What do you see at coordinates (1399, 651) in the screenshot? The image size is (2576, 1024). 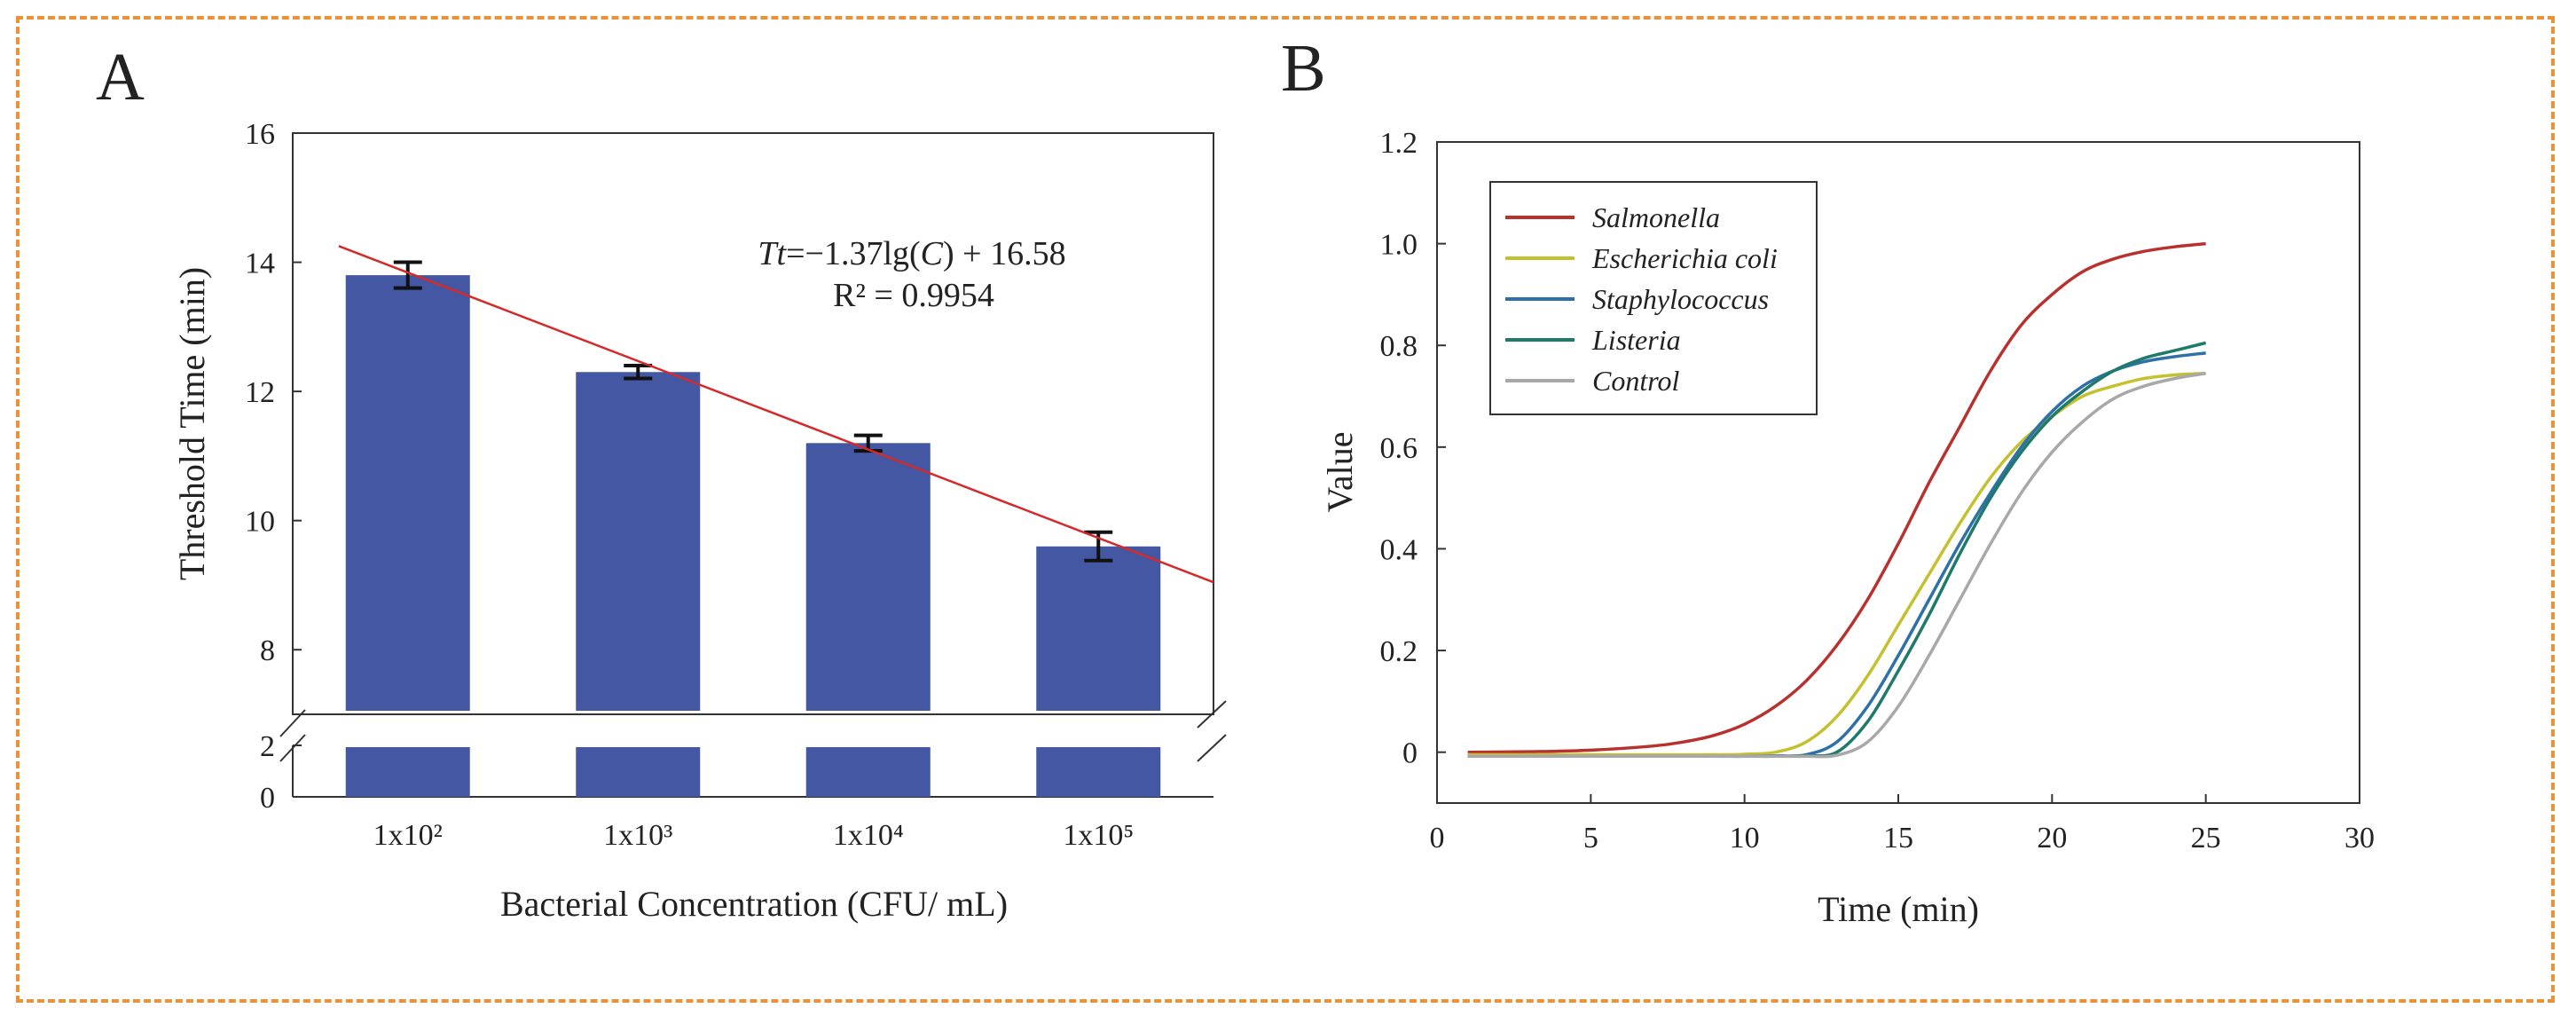 I see `panel-b-y-tick-label: 0.2` at bounding box center [1399, 651].